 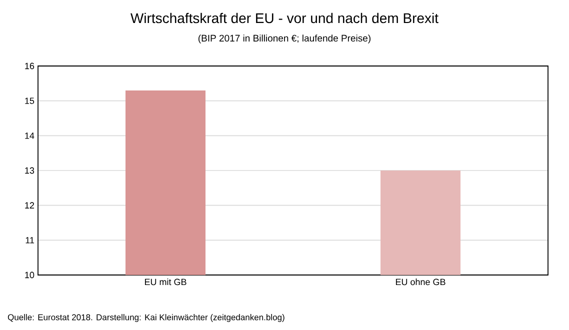 I want to click on y-tick-label: 15, so click(x=29, y=101).